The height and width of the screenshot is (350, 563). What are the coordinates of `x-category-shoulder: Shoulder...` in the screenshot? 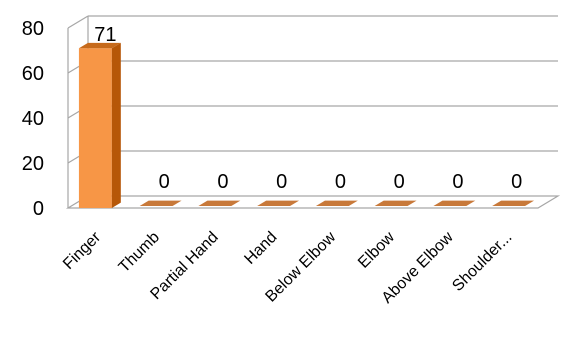 It's located at (482, 262).